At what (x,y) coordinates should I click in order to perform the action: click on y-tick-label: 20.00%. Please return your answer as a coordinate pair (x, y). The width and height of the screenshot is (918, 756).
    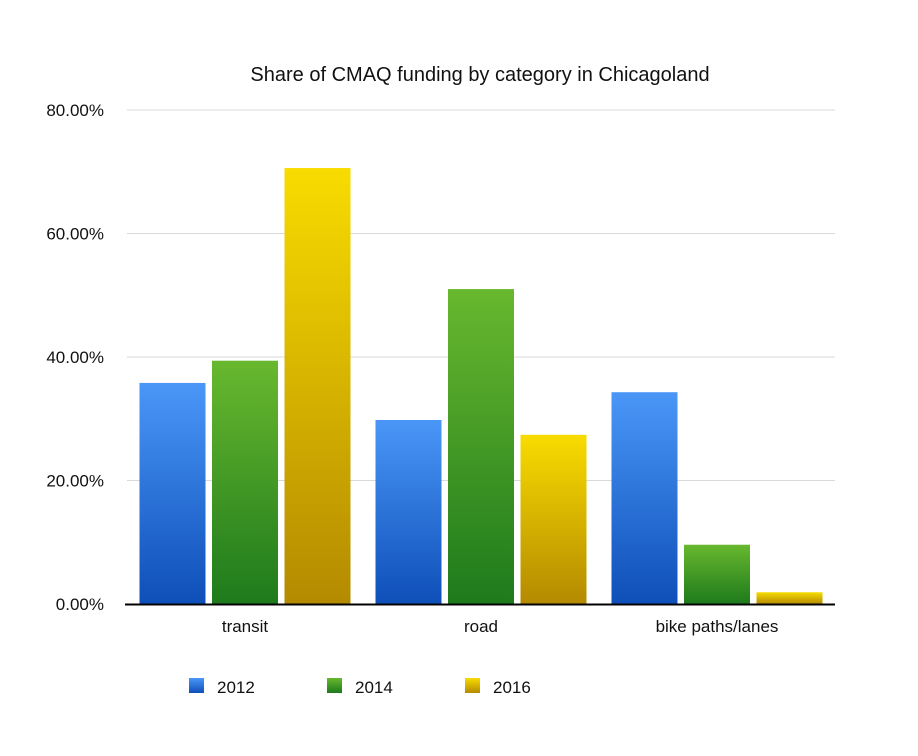
    Looking at the image, I should click on (75, 481).